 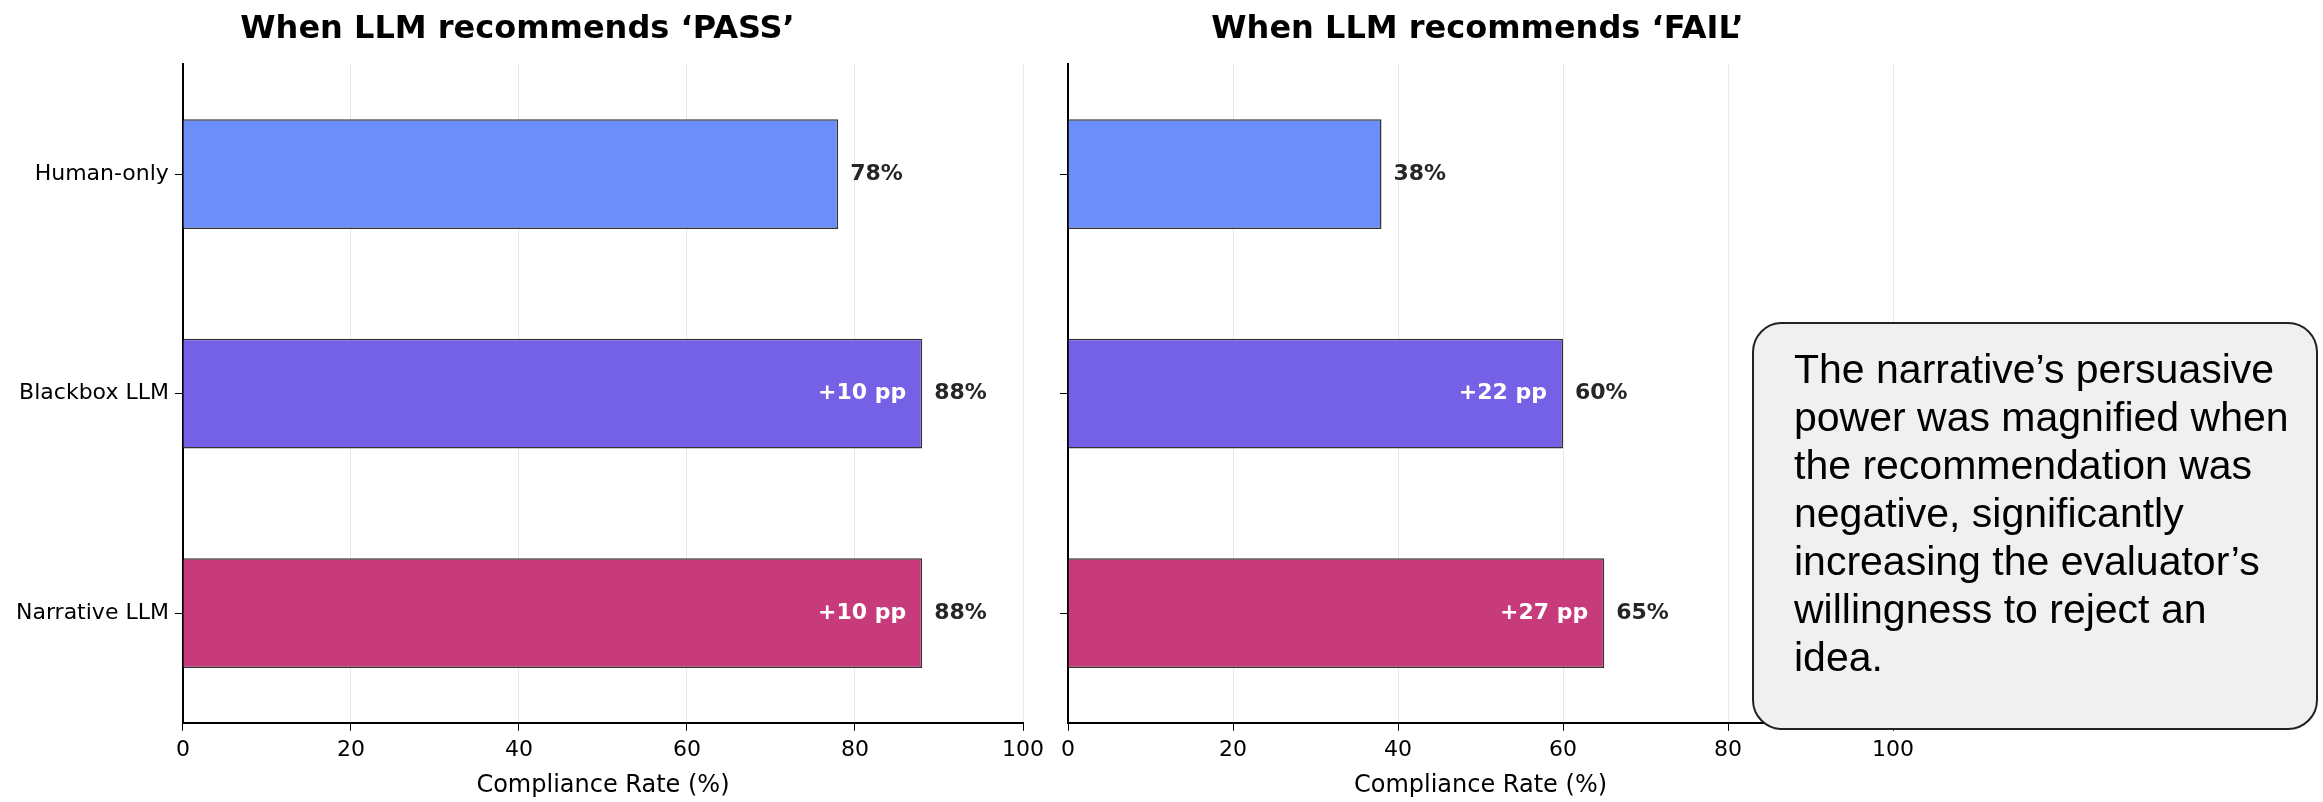 I want to click on data-label: 65%, so click(x=1642, y=611).